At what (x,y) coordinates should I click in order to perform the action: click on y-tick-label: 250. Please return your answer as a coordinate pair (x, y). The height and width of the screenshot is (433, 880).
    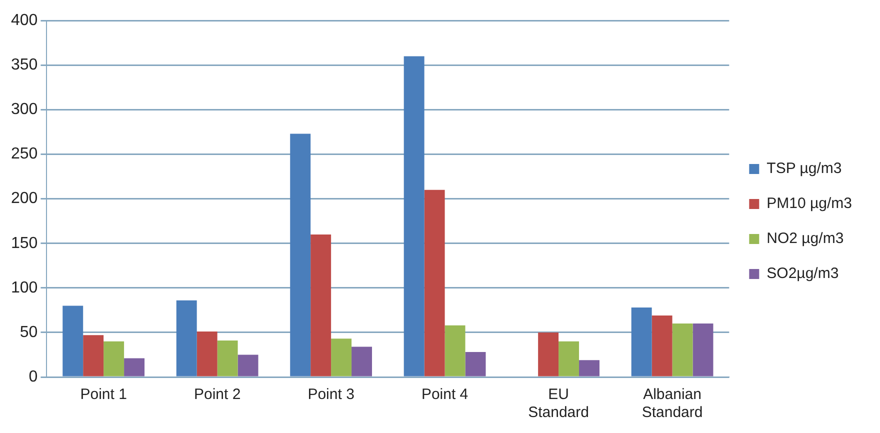
    Looking at the image, I should click on (24, 154).